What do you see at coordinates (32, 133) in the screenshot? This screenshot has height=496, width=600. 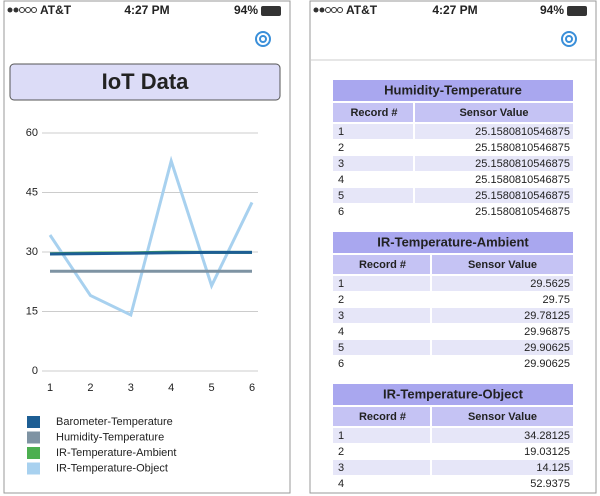 I see `y-tick-label: 60` at bounding box center [32, 133].